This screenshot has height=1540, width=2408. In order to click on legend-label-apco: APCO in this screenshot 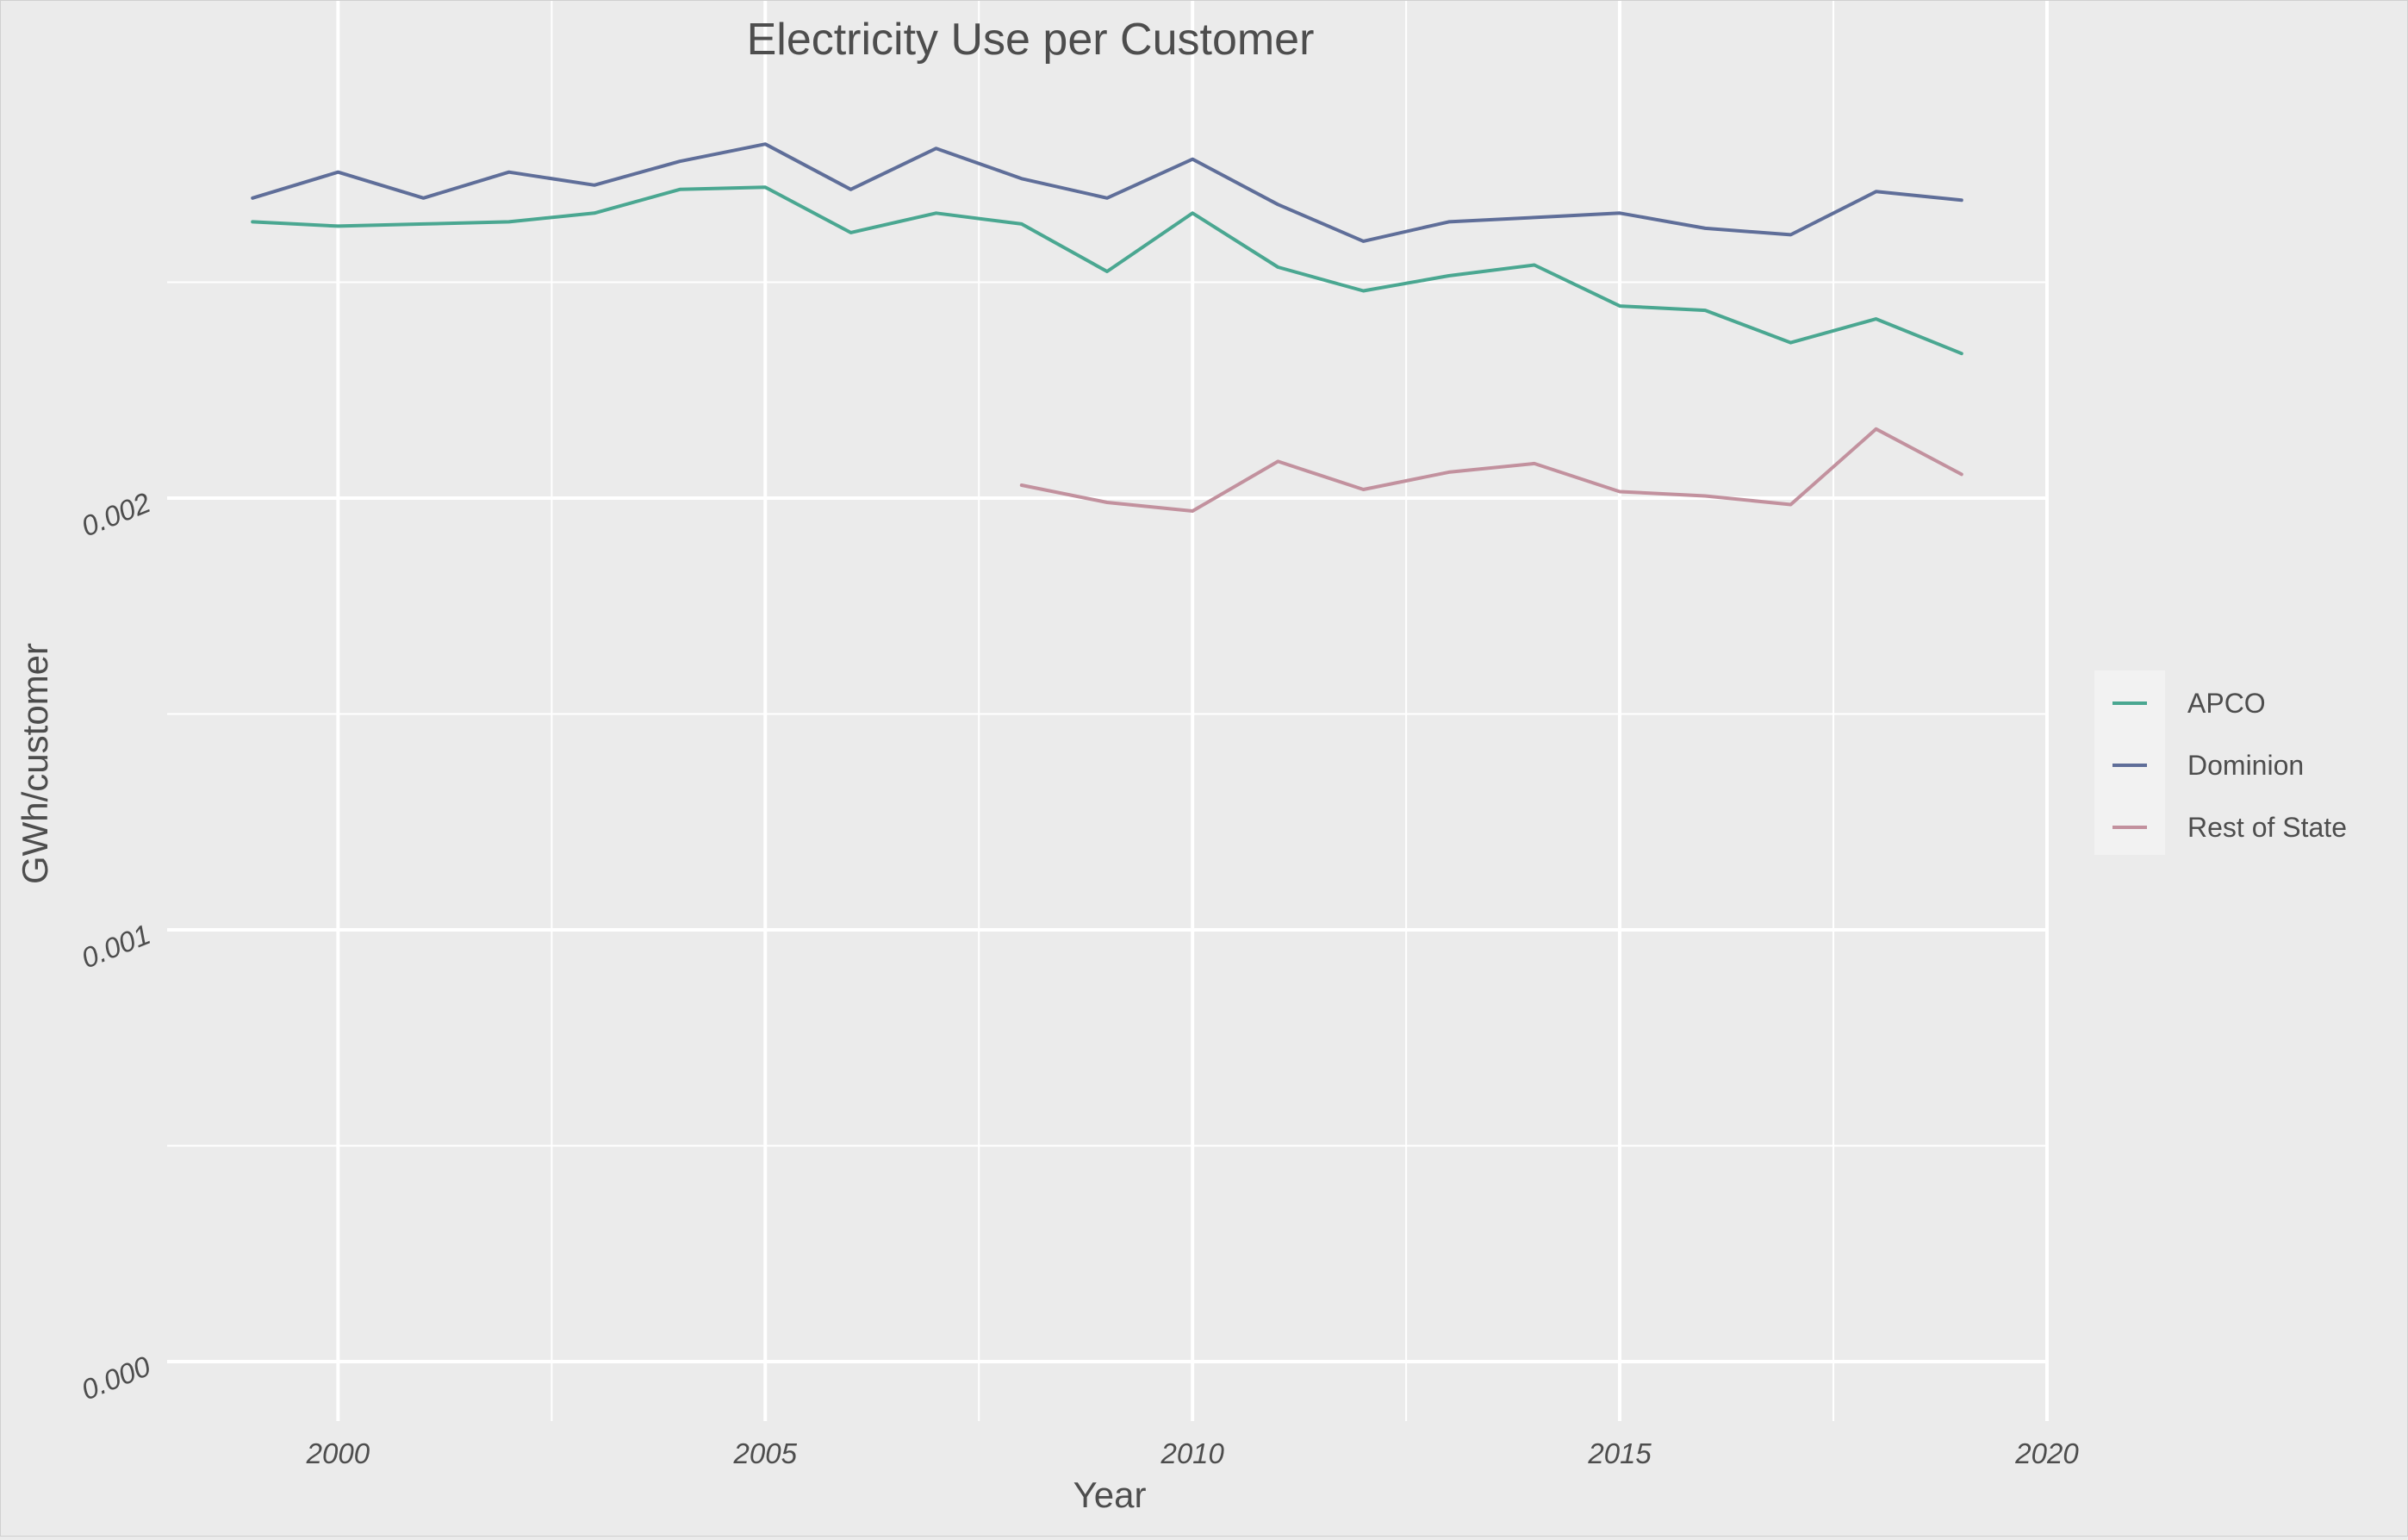, I will do `click(2227, 703)`.